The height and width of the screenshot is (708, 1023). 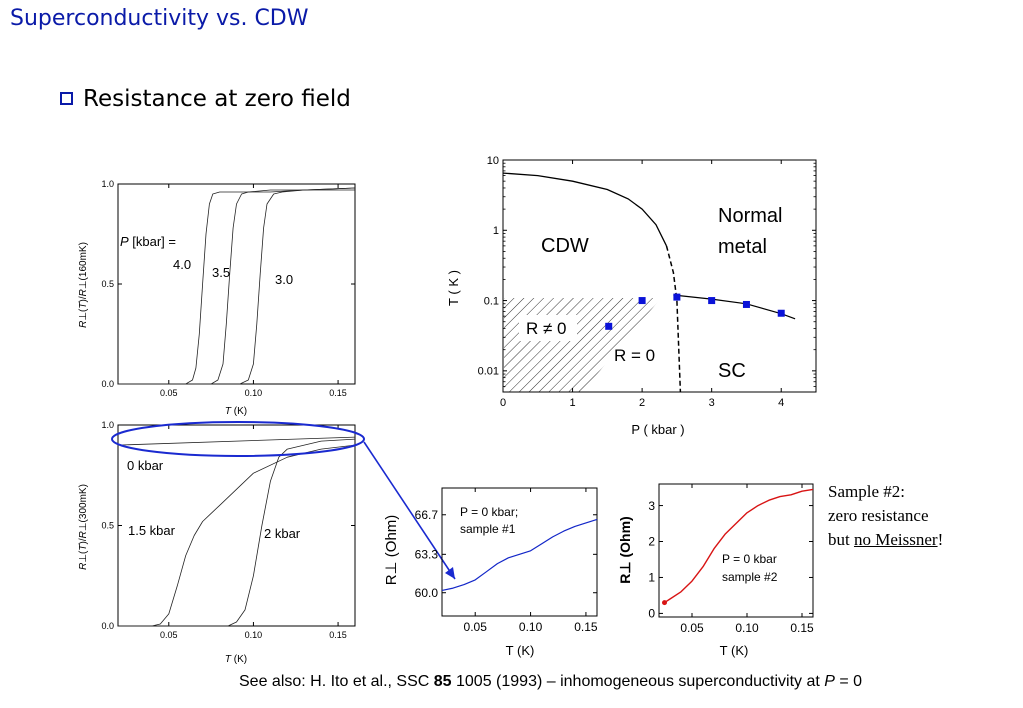 I want to click on x-tick-label: 0, so click(x=503, y=403).